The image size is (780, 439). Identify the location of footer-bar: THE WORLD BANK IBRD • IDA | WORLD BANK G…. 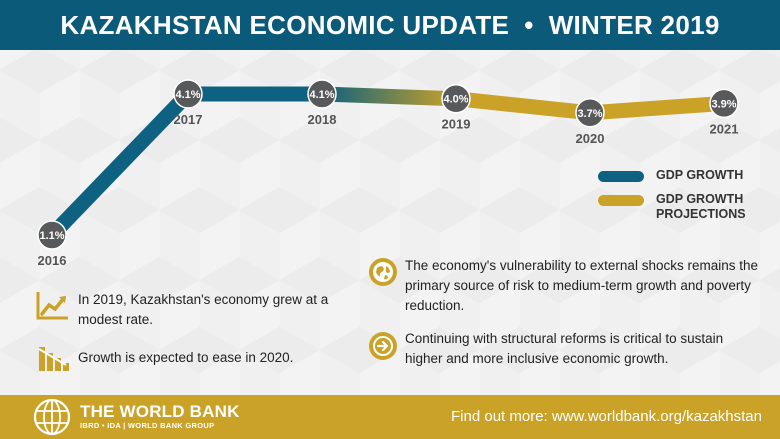
(390, 417).